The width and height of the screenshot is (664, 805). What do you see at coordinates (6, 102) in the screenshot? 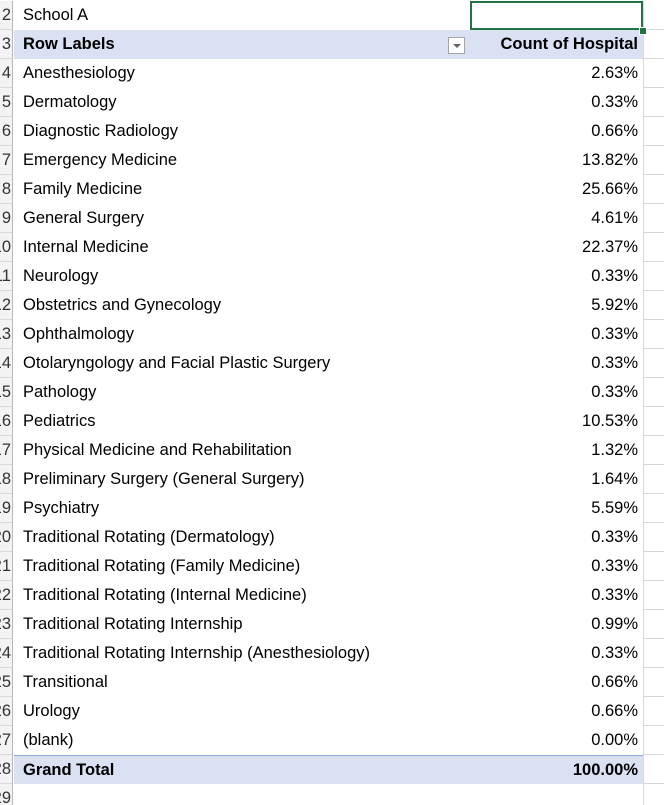
I see `row-number: 5` at bounding box center [6, 102].